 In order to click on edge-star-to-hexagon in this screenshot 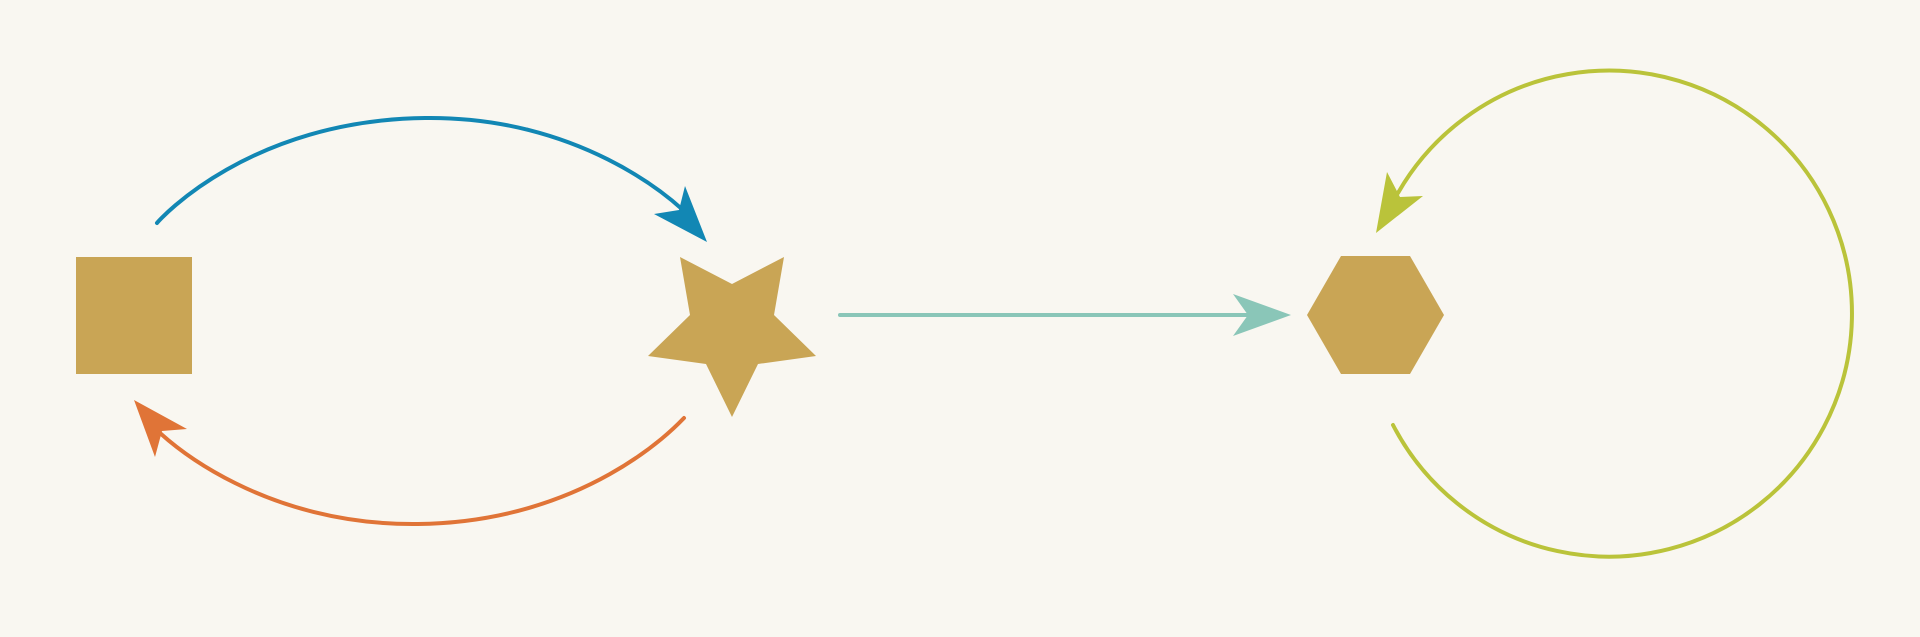, I will do `click(1064, 315)`.